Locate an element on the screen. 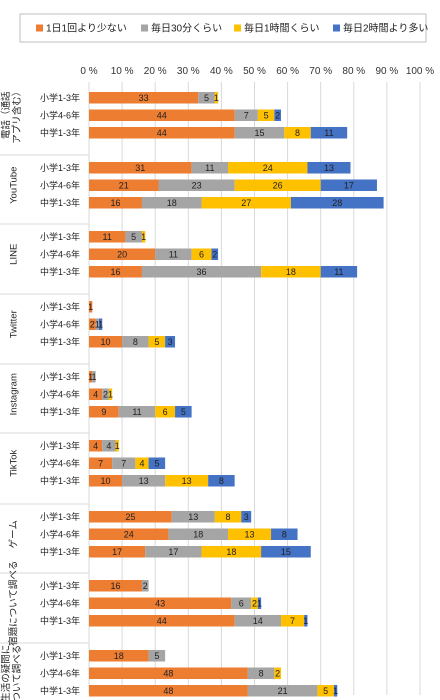  data-label: 44 is located at coordinates (162, 133).